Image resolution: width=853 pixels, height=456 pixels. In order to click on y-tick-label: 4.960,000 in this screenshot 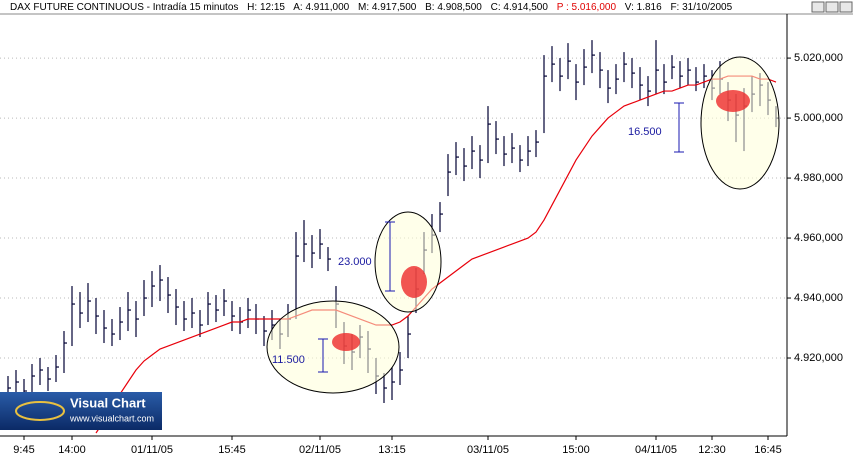, I will do `click(818, 238)`.